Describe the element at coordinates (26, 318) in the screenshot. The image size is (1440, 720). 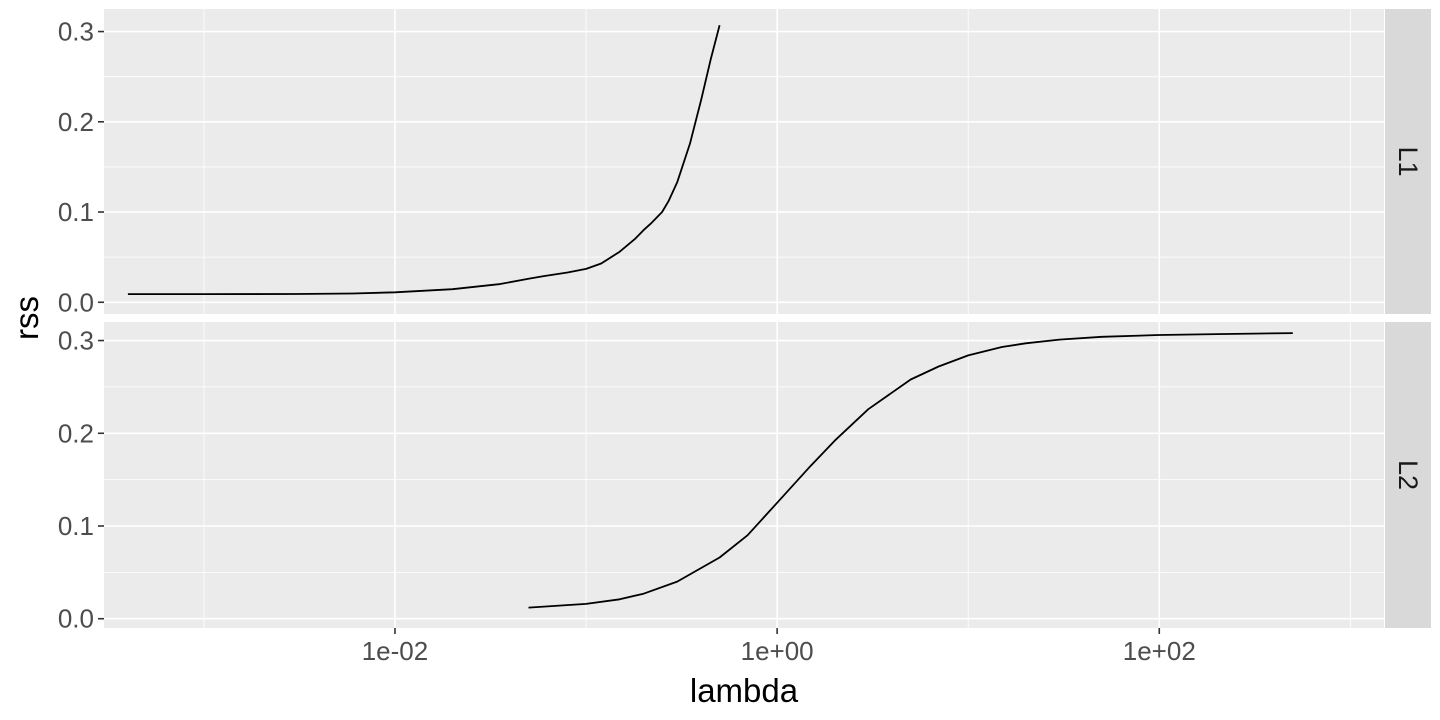
I see `y-axis-title: rss` at that location.